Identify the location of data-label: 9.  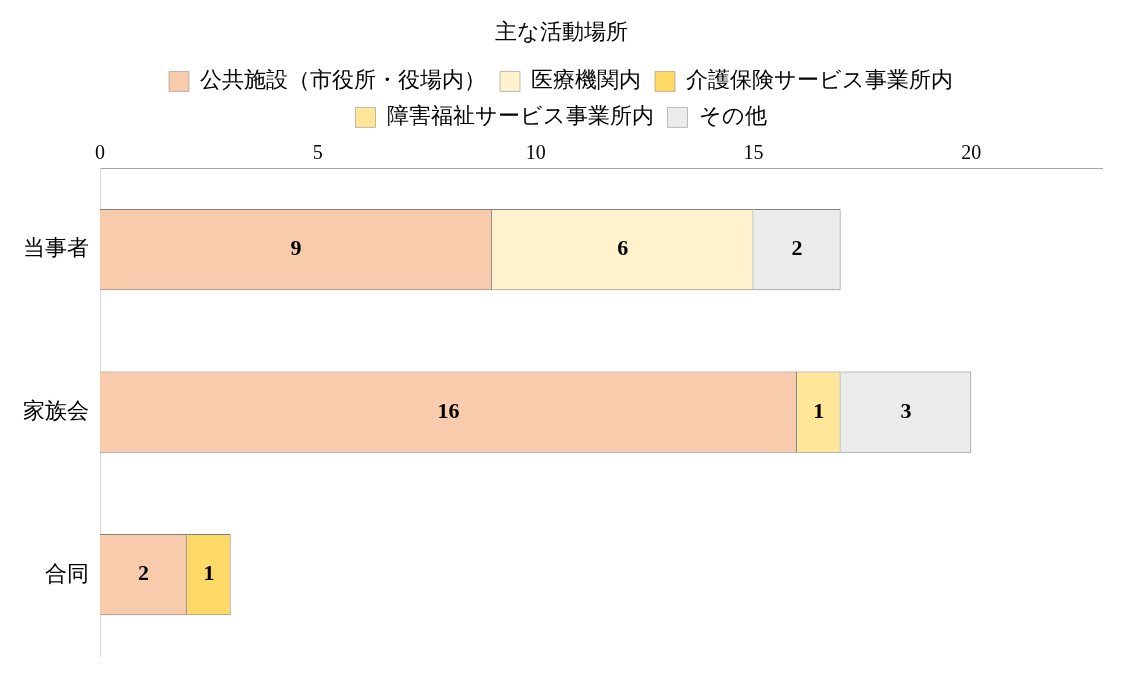
(296, 248).